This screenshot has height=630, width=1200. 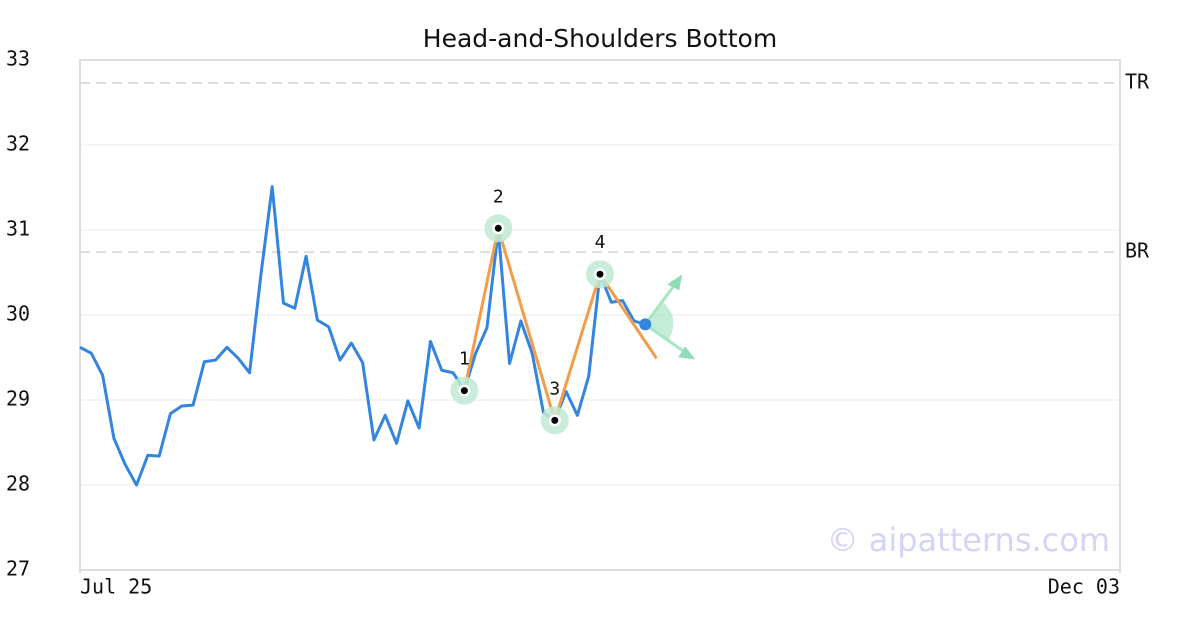 I want to click on pivot-label: 2, so click(x=498, y=196).